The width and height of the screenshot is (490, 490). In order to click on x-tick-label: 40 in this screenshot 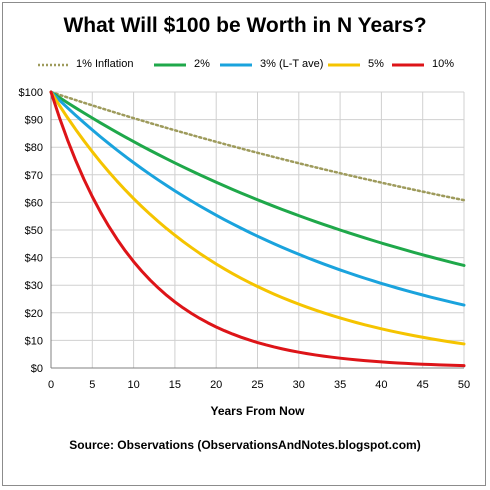, I will do `click(381, 385)`.